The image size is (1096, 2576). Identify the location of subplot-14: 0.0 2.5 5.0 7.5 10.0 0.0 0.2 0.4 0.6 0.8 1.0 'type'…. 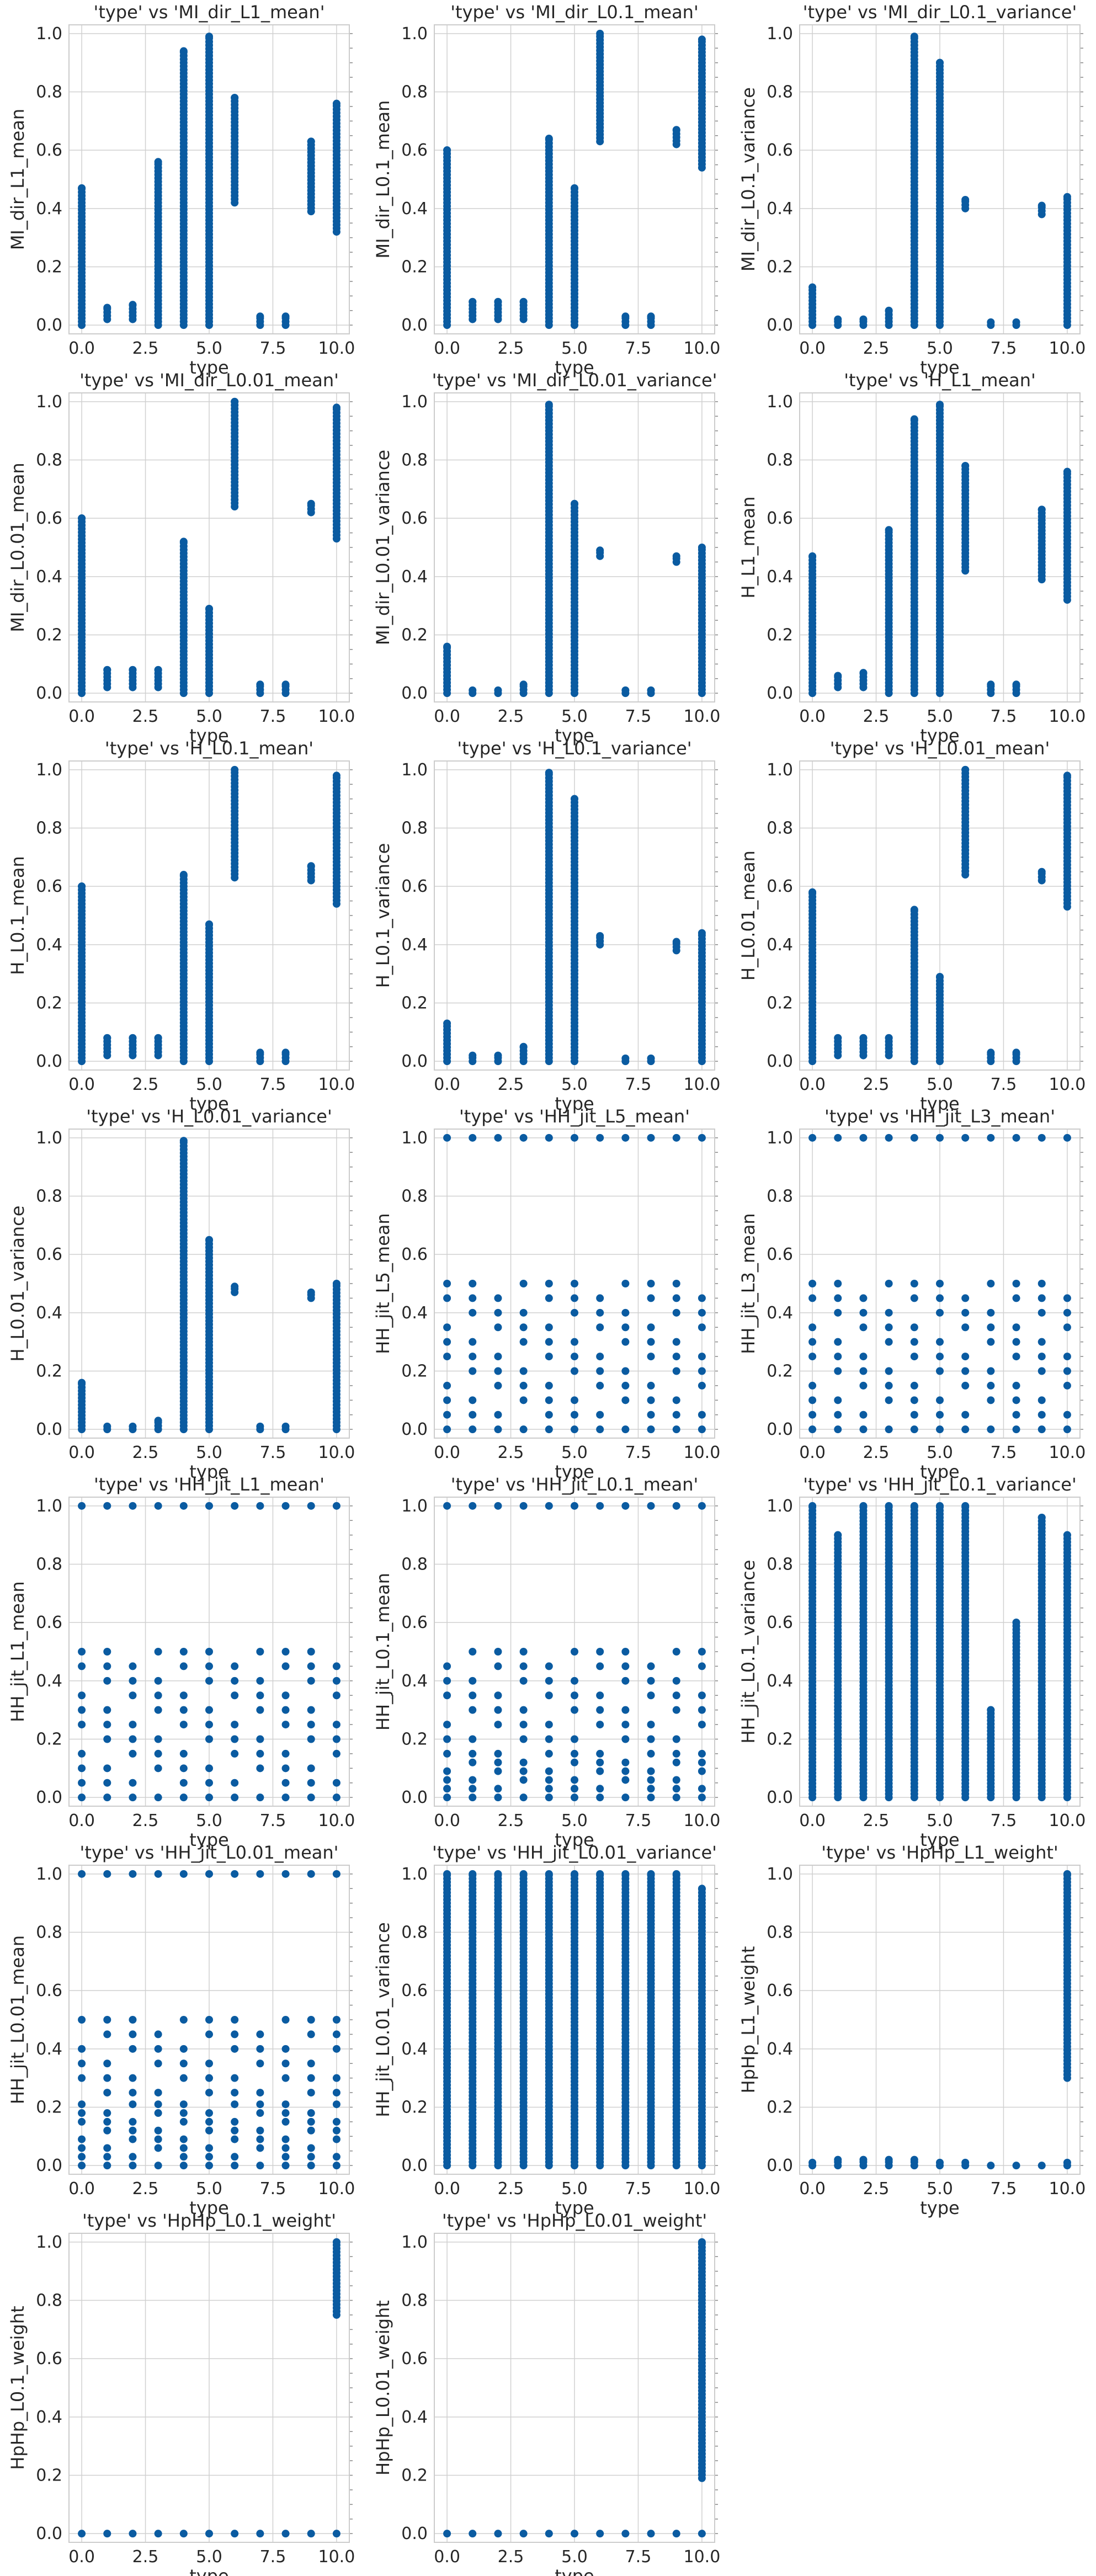
(546, 1662).